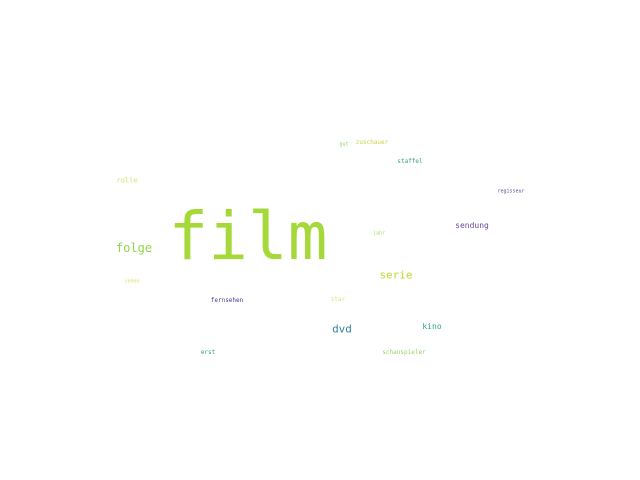 This screenshot has height=480, width=640. What do you see at coordinates (132, 281) in the screenshot?
I see `cloud-word: sehen` at bounding box center [132, 281].